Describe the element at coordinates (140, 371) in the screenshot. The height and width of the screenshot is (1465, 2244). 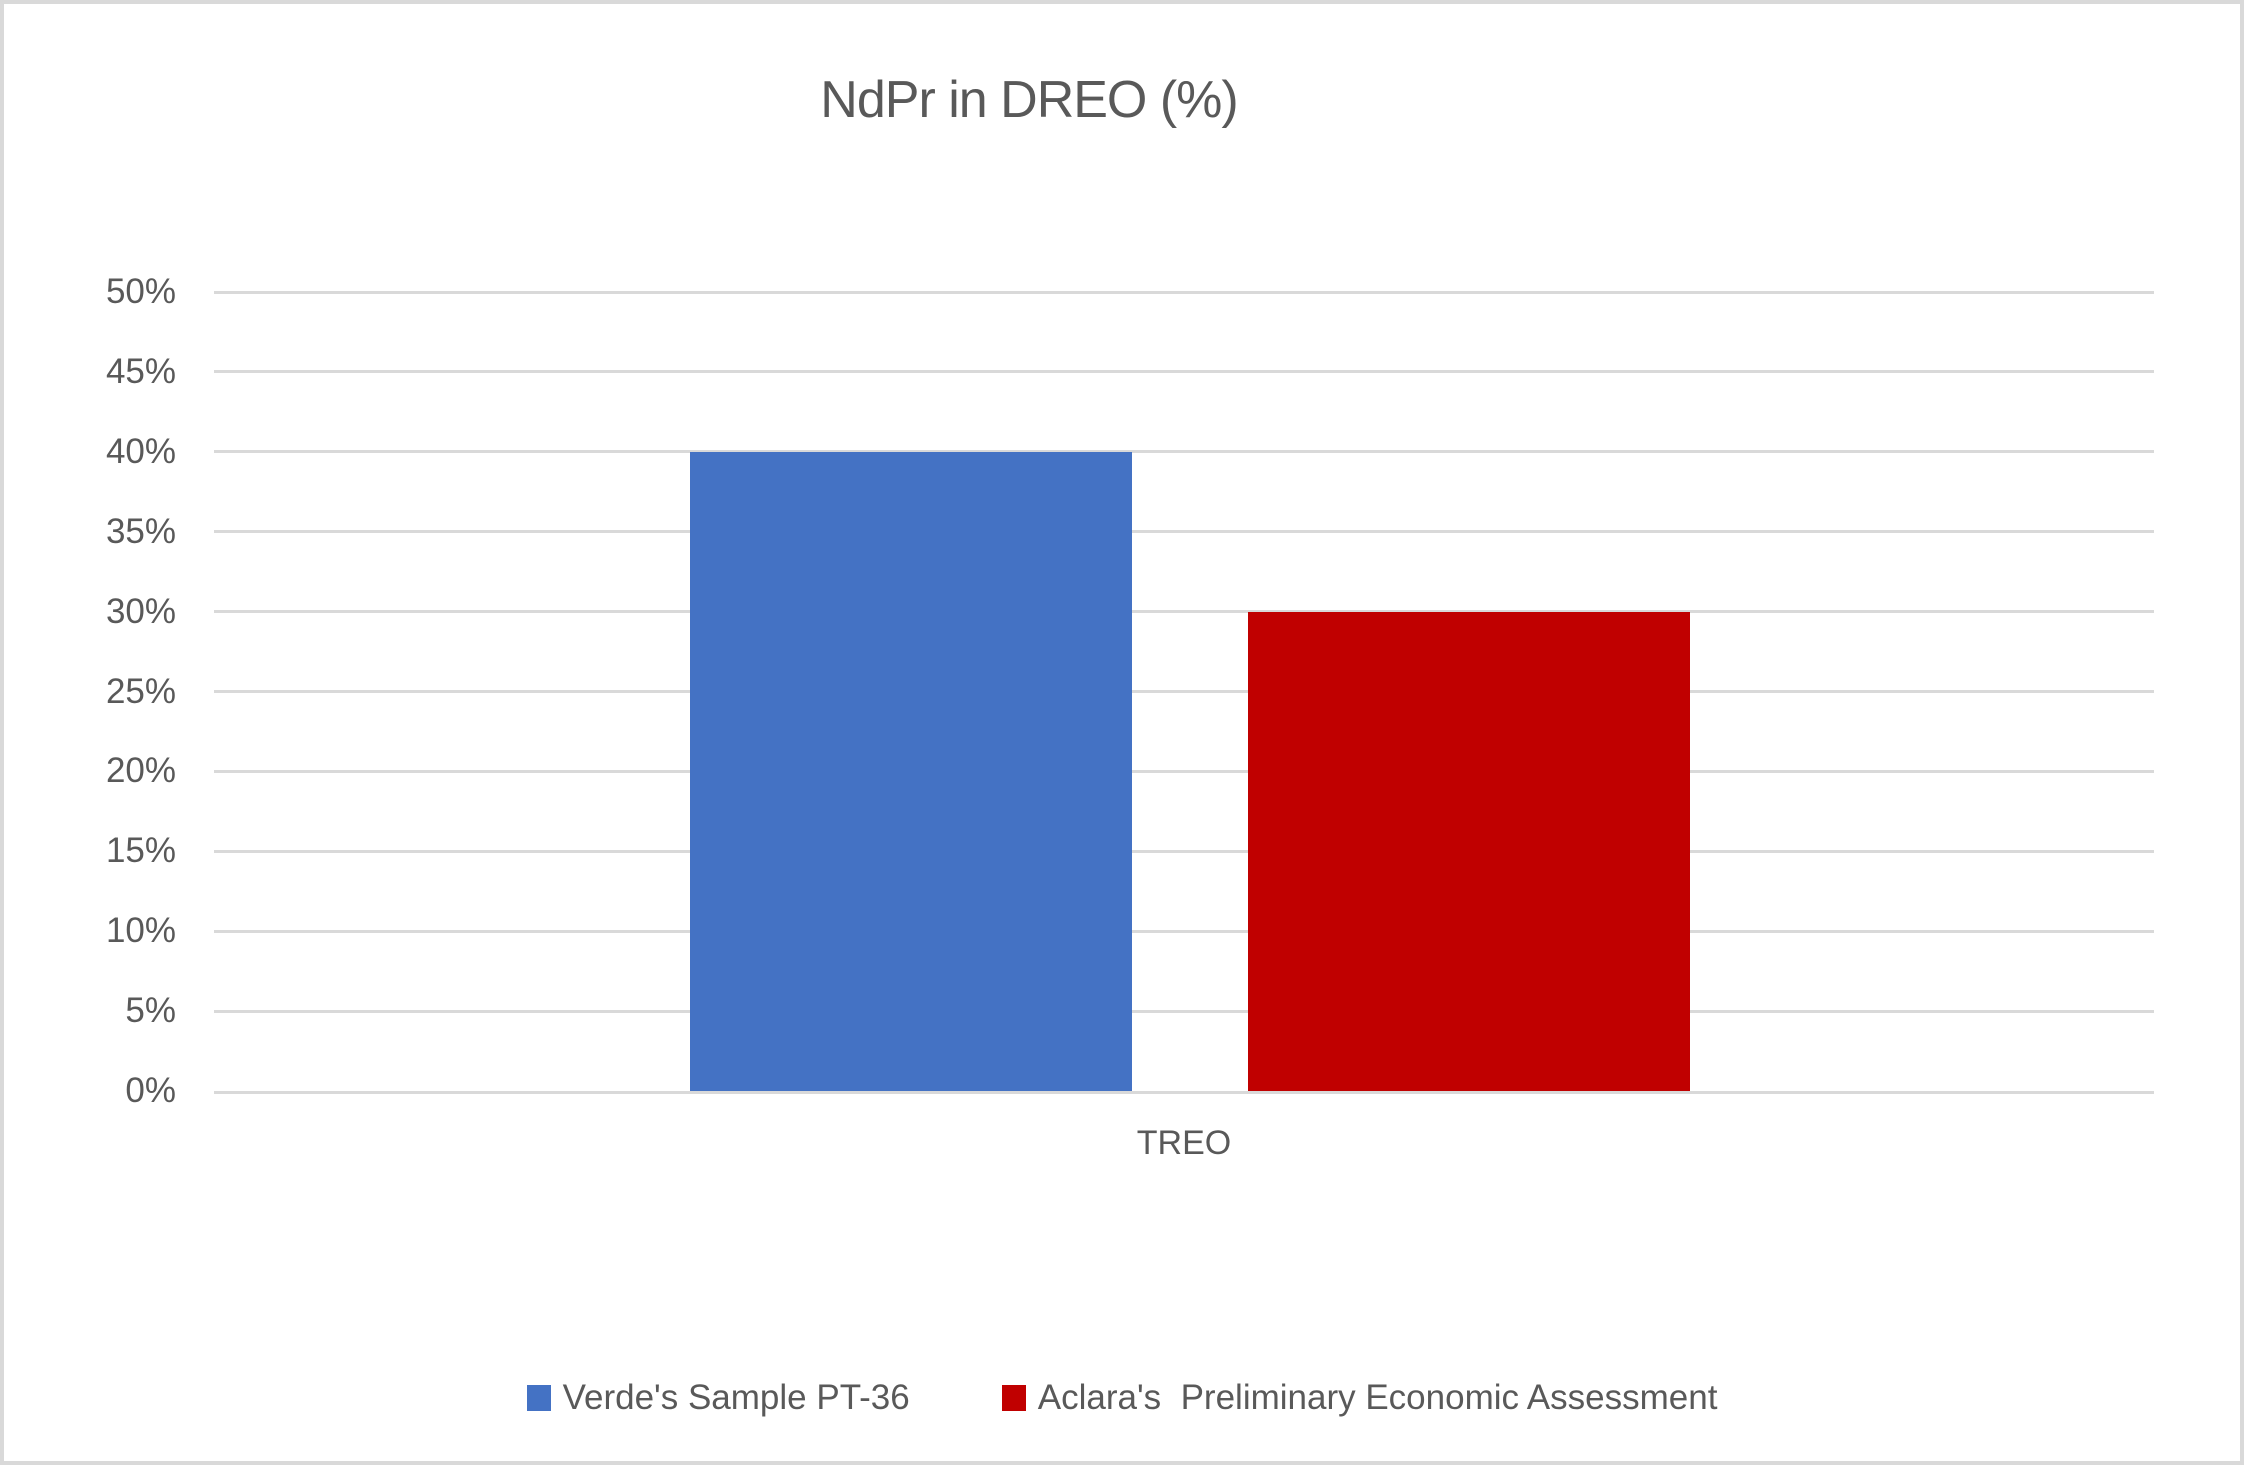
I see `y-tick-label: 45%` at that location.